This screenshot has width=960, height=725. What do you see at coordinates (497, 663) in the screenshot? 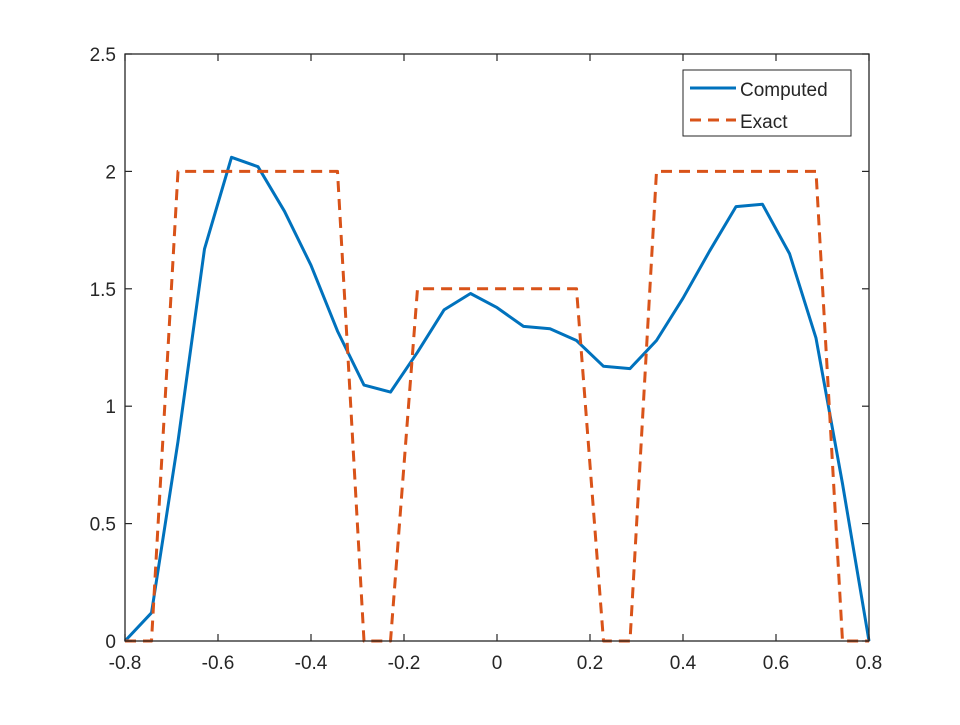
I see `x-tick-label: 0` at bounding box center [497, 663].